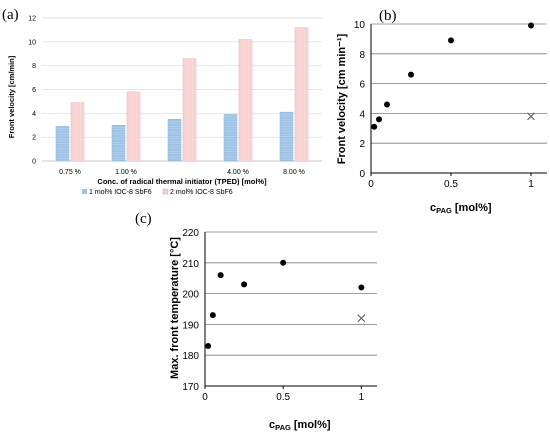 This screenshot has height=435, width=550. I want to click on panel-label-b: (b), so click(388, 16).